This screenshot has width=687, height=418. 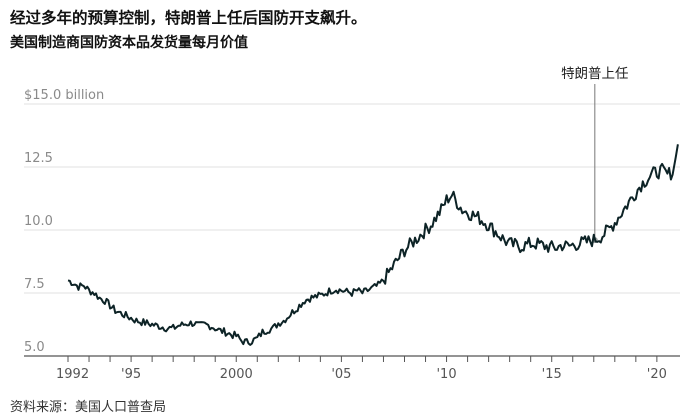 I want to click on x-axis: 1992 '95 2000 '05 '10 '15 '20, so click(x=361, y=369).